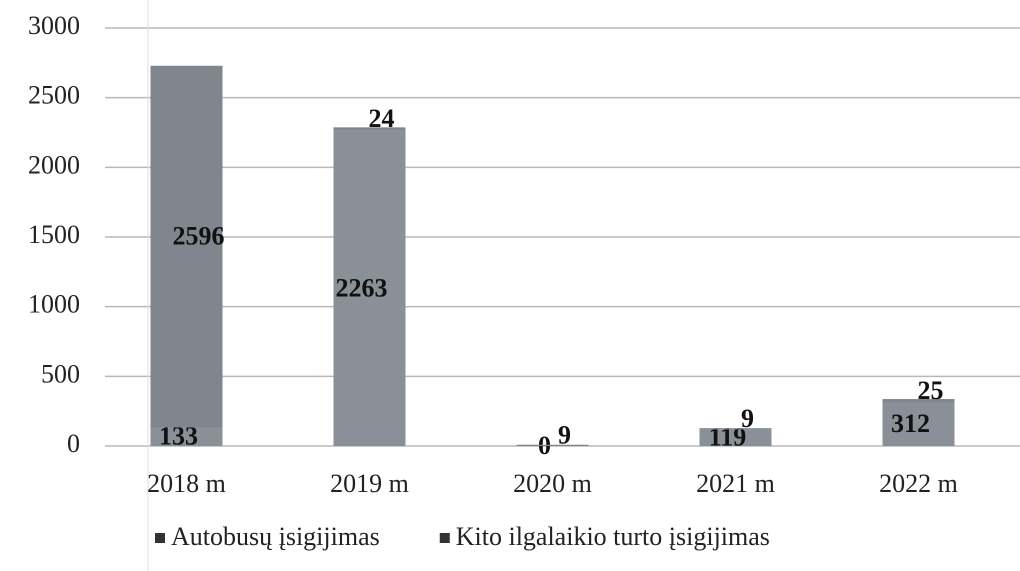 This screenshot has width=1020, height=571. I want to click on y-tick-label: 500, so click(60, 373).